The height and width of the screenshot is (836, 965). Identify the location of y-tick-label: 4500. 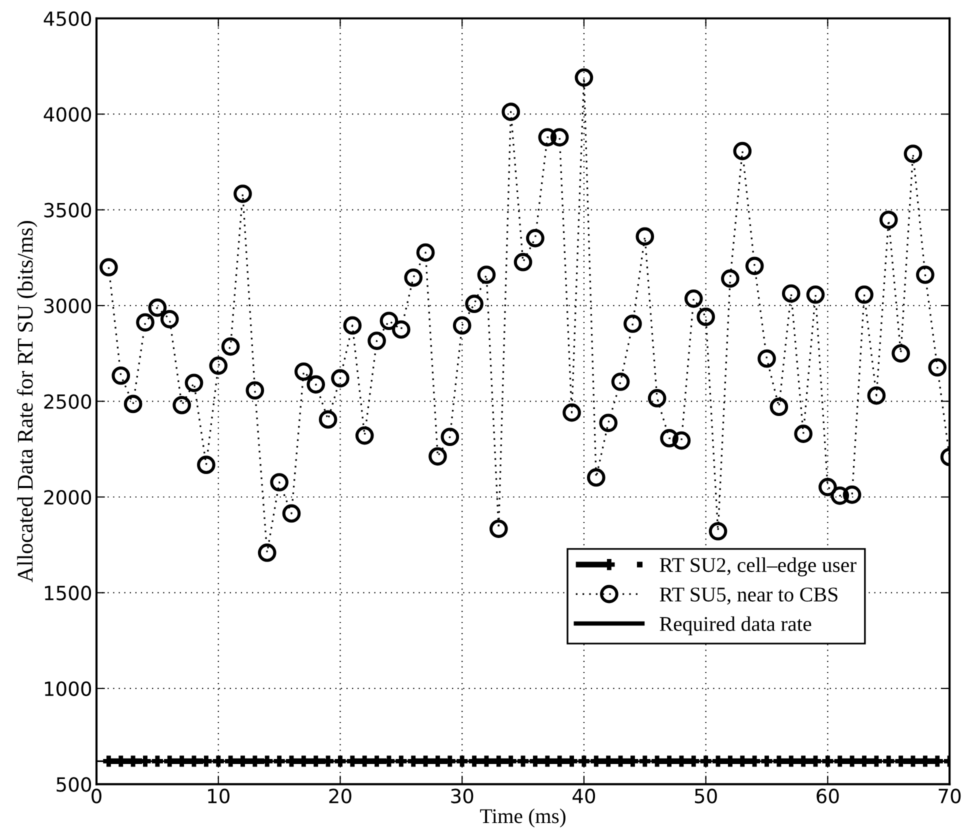
(68, 18).